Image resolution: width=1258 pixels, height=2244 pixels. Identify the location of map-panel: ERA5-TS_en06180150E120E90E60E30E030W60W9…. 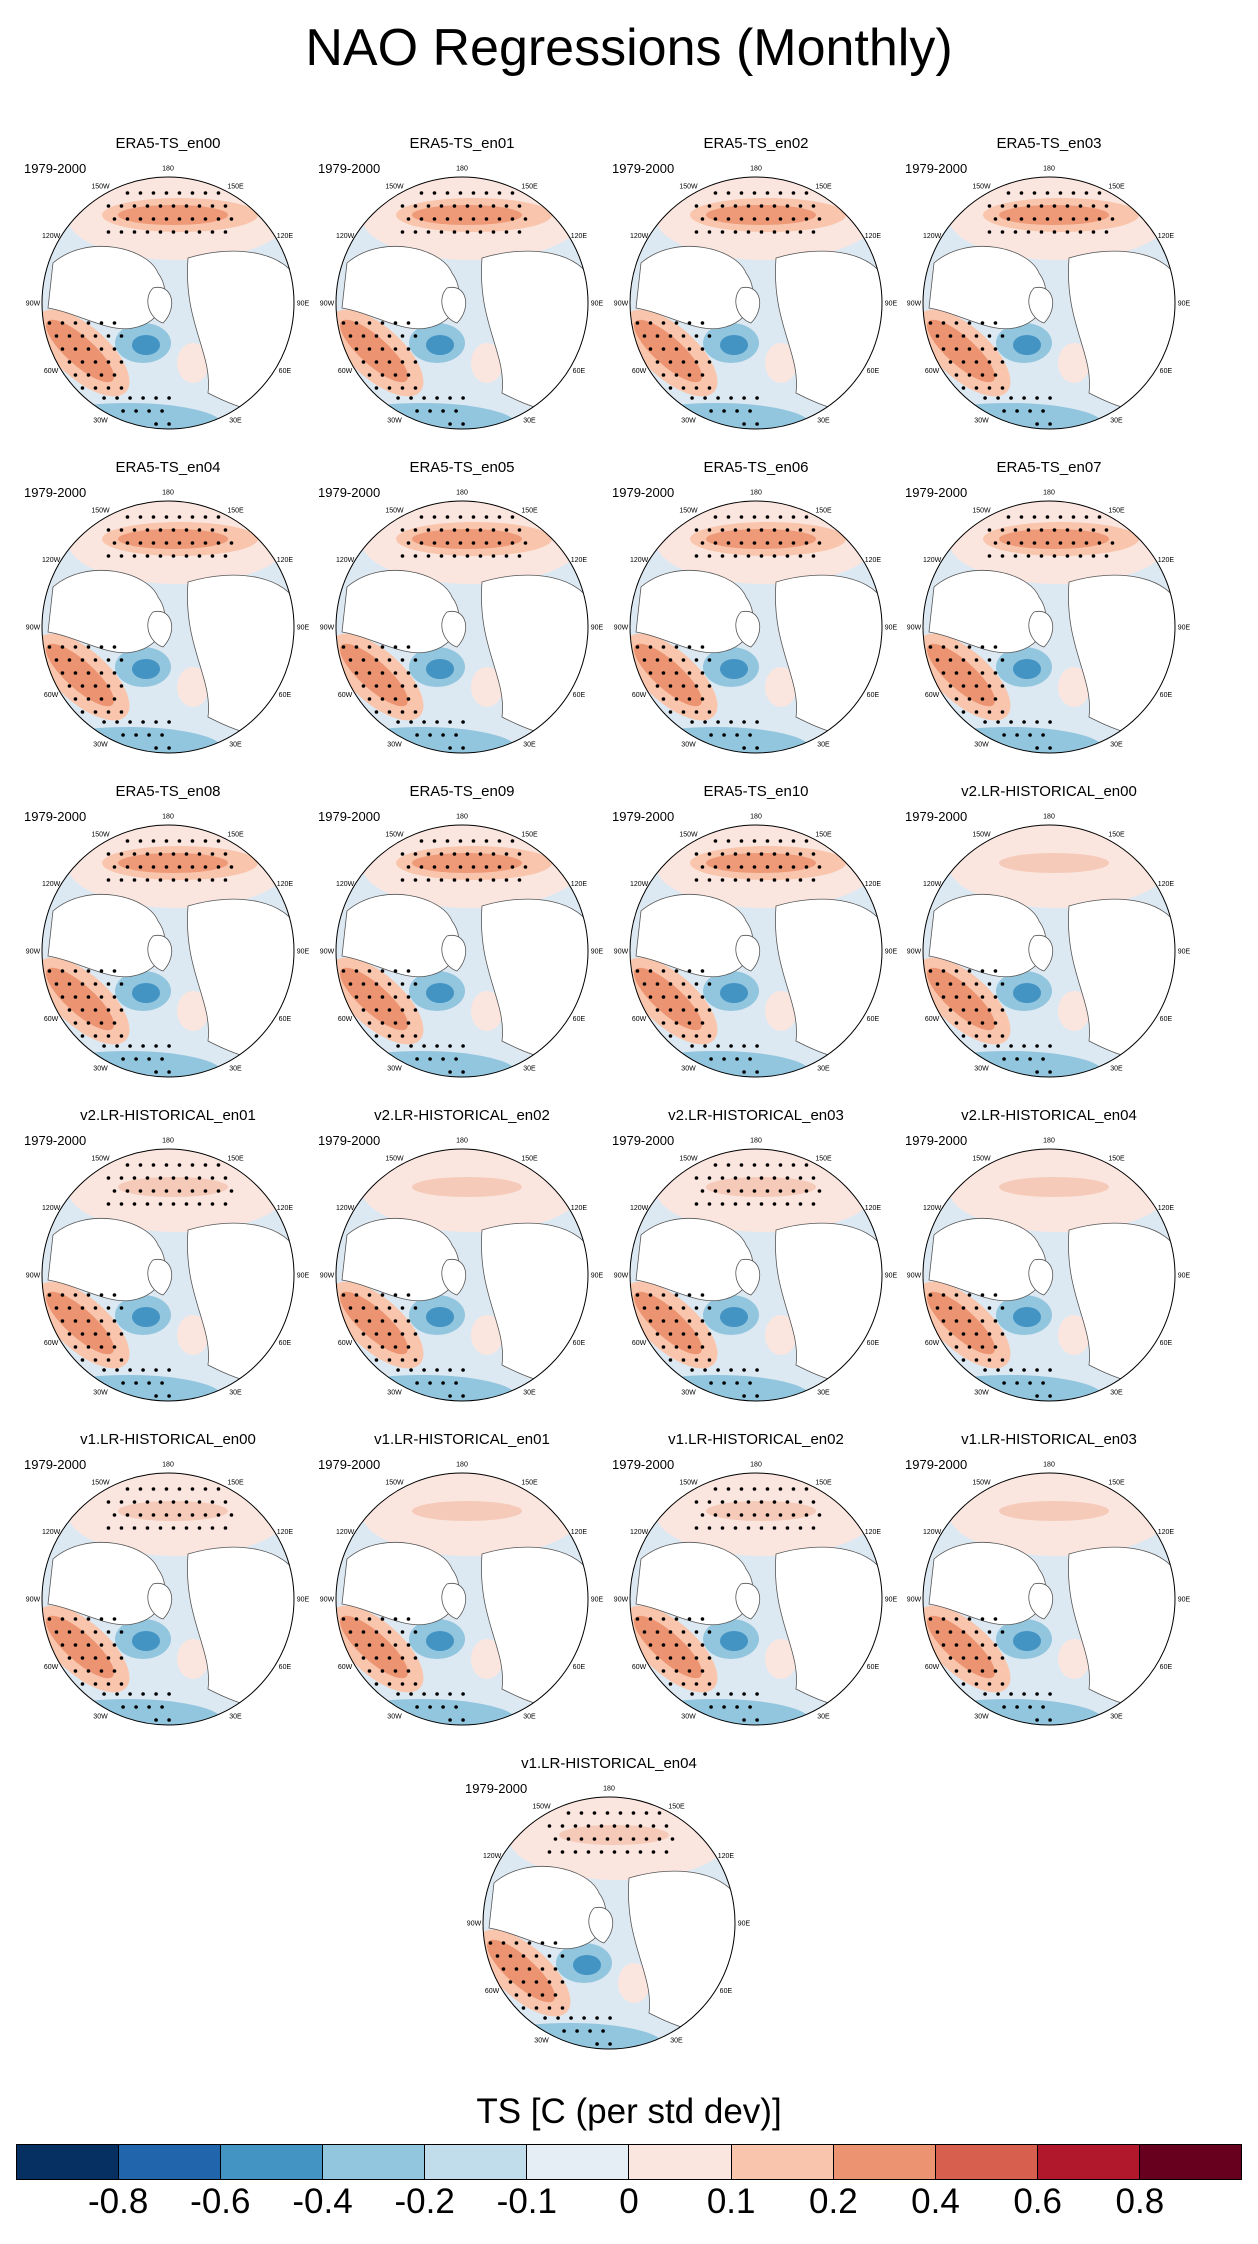
(756, 609).